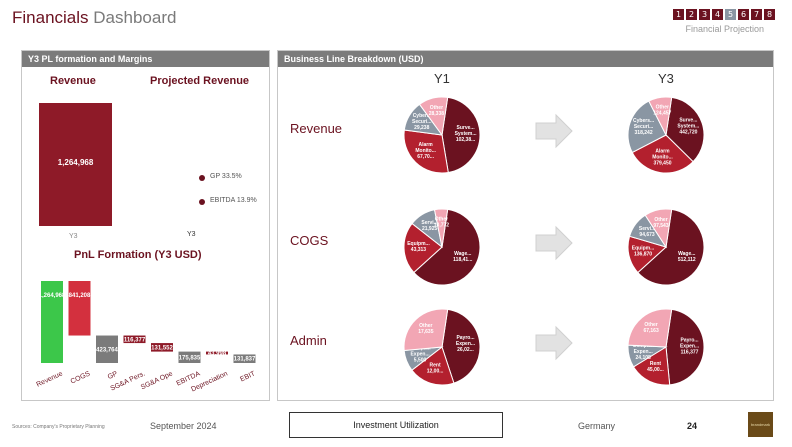  I want to click on pie-label-admin-y3-3: Other 67,163, so click(651, 328).